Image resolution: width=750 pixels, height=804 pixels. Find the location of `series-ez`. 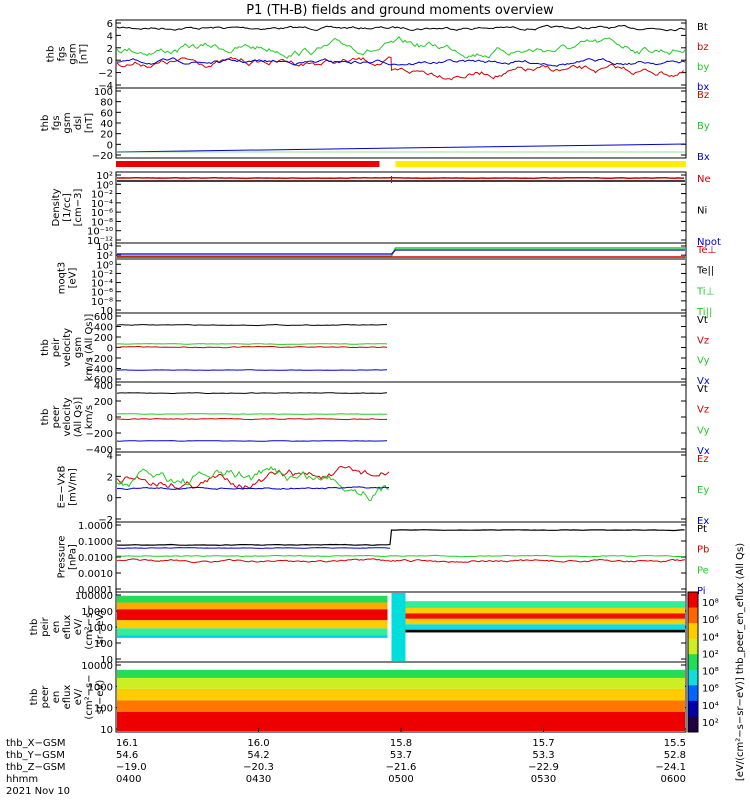

series-ez is located at coordinates (253, 477).